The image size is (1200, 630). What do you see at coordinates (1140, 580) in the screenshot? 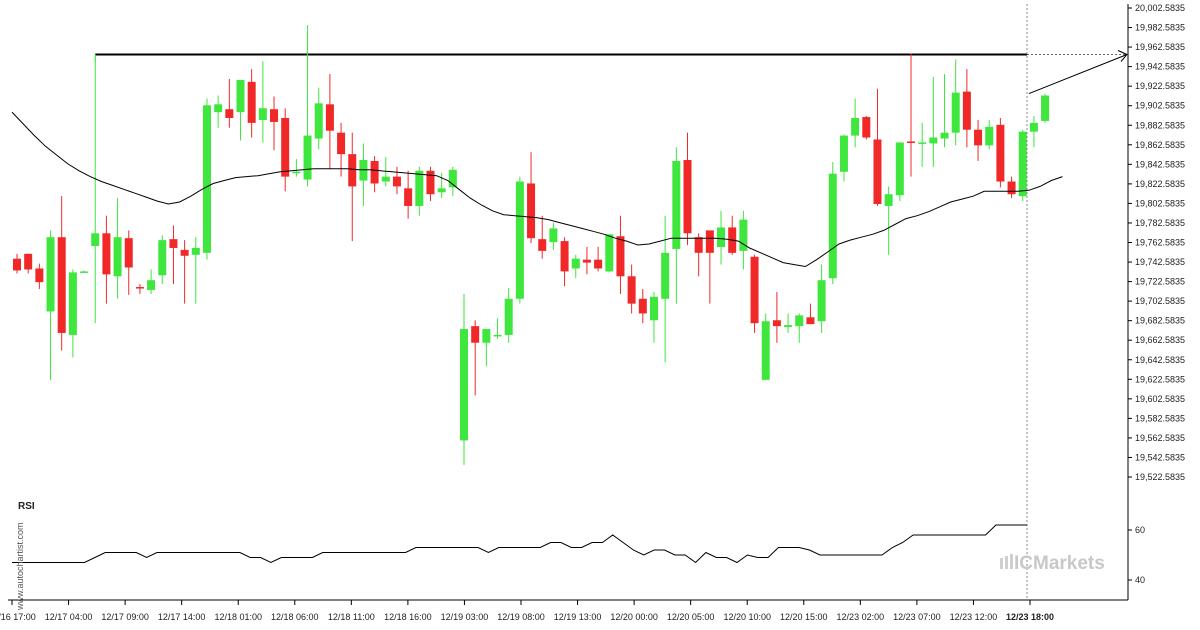
I see `rsi-tick-label: 40` at bounding box center [1140, 580].